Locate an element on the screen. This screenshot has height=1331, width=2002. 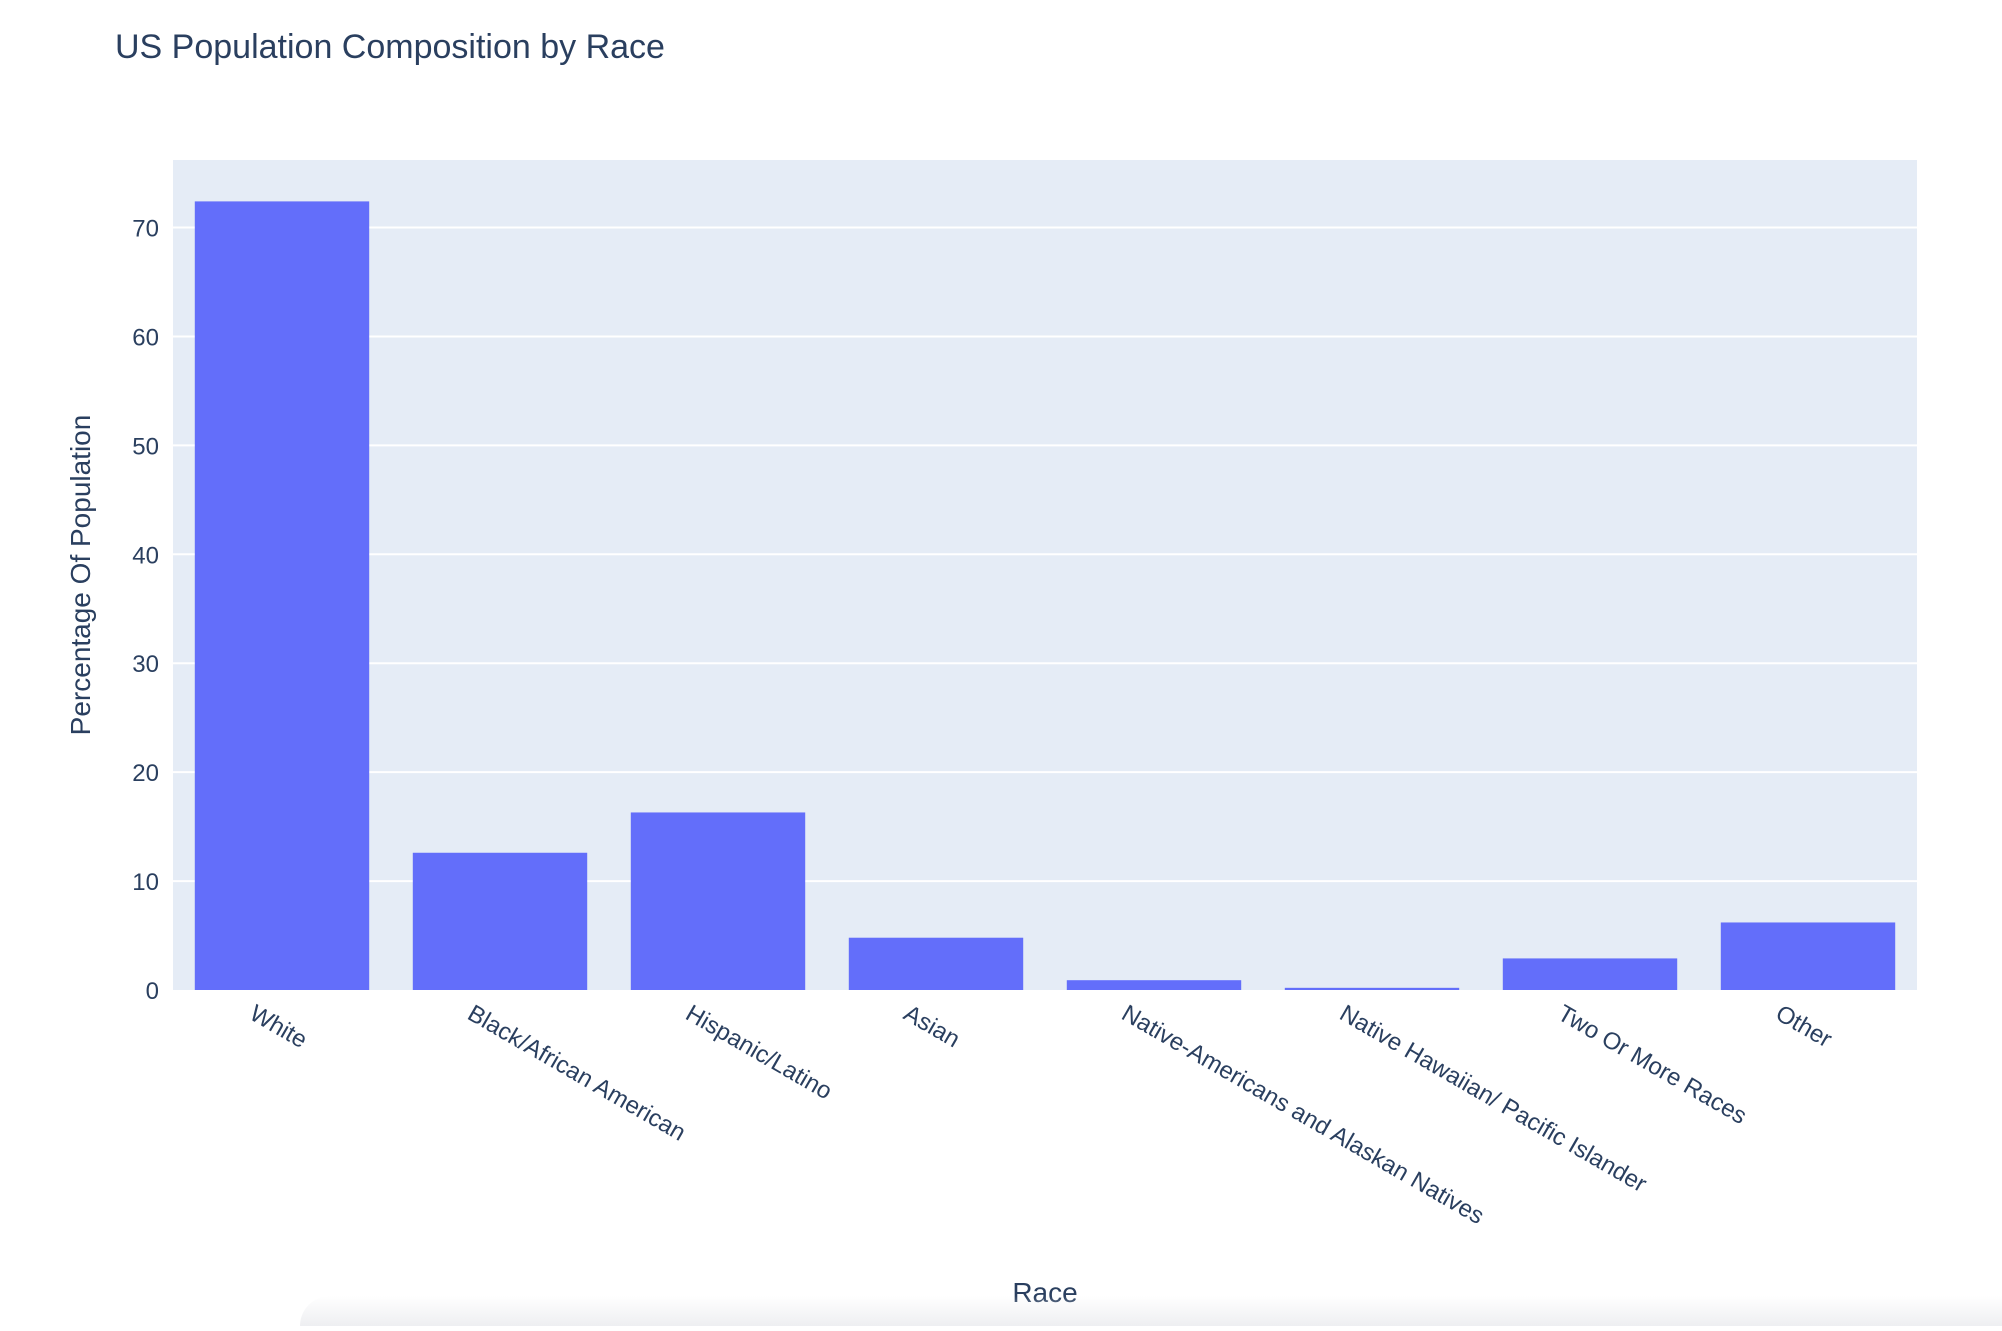
y-tick-label: 60 is located at coordinates (145, 337).